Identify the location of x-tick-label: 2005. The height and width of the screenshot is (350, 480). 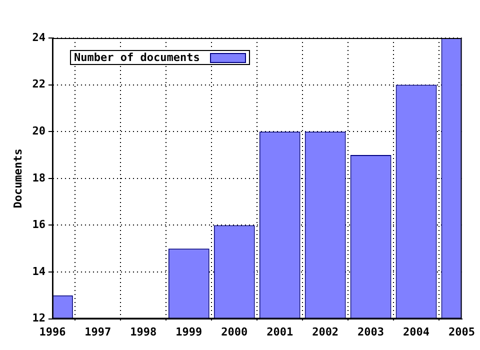
(462, 331).